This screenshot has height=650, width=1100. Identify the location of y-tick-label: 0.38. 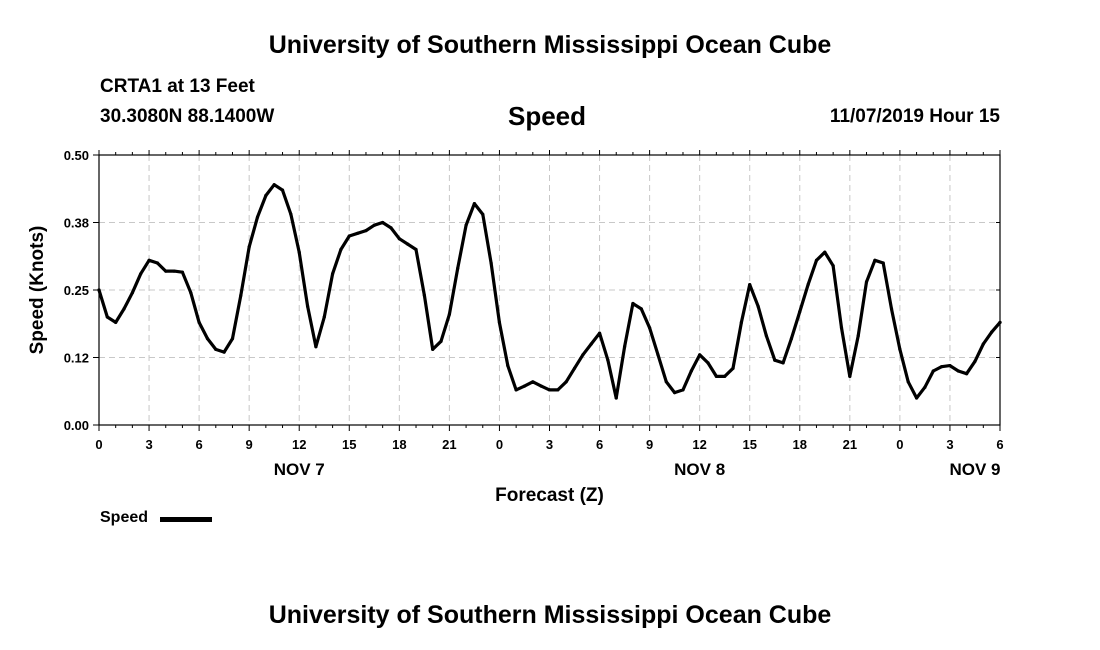
(76, 223).